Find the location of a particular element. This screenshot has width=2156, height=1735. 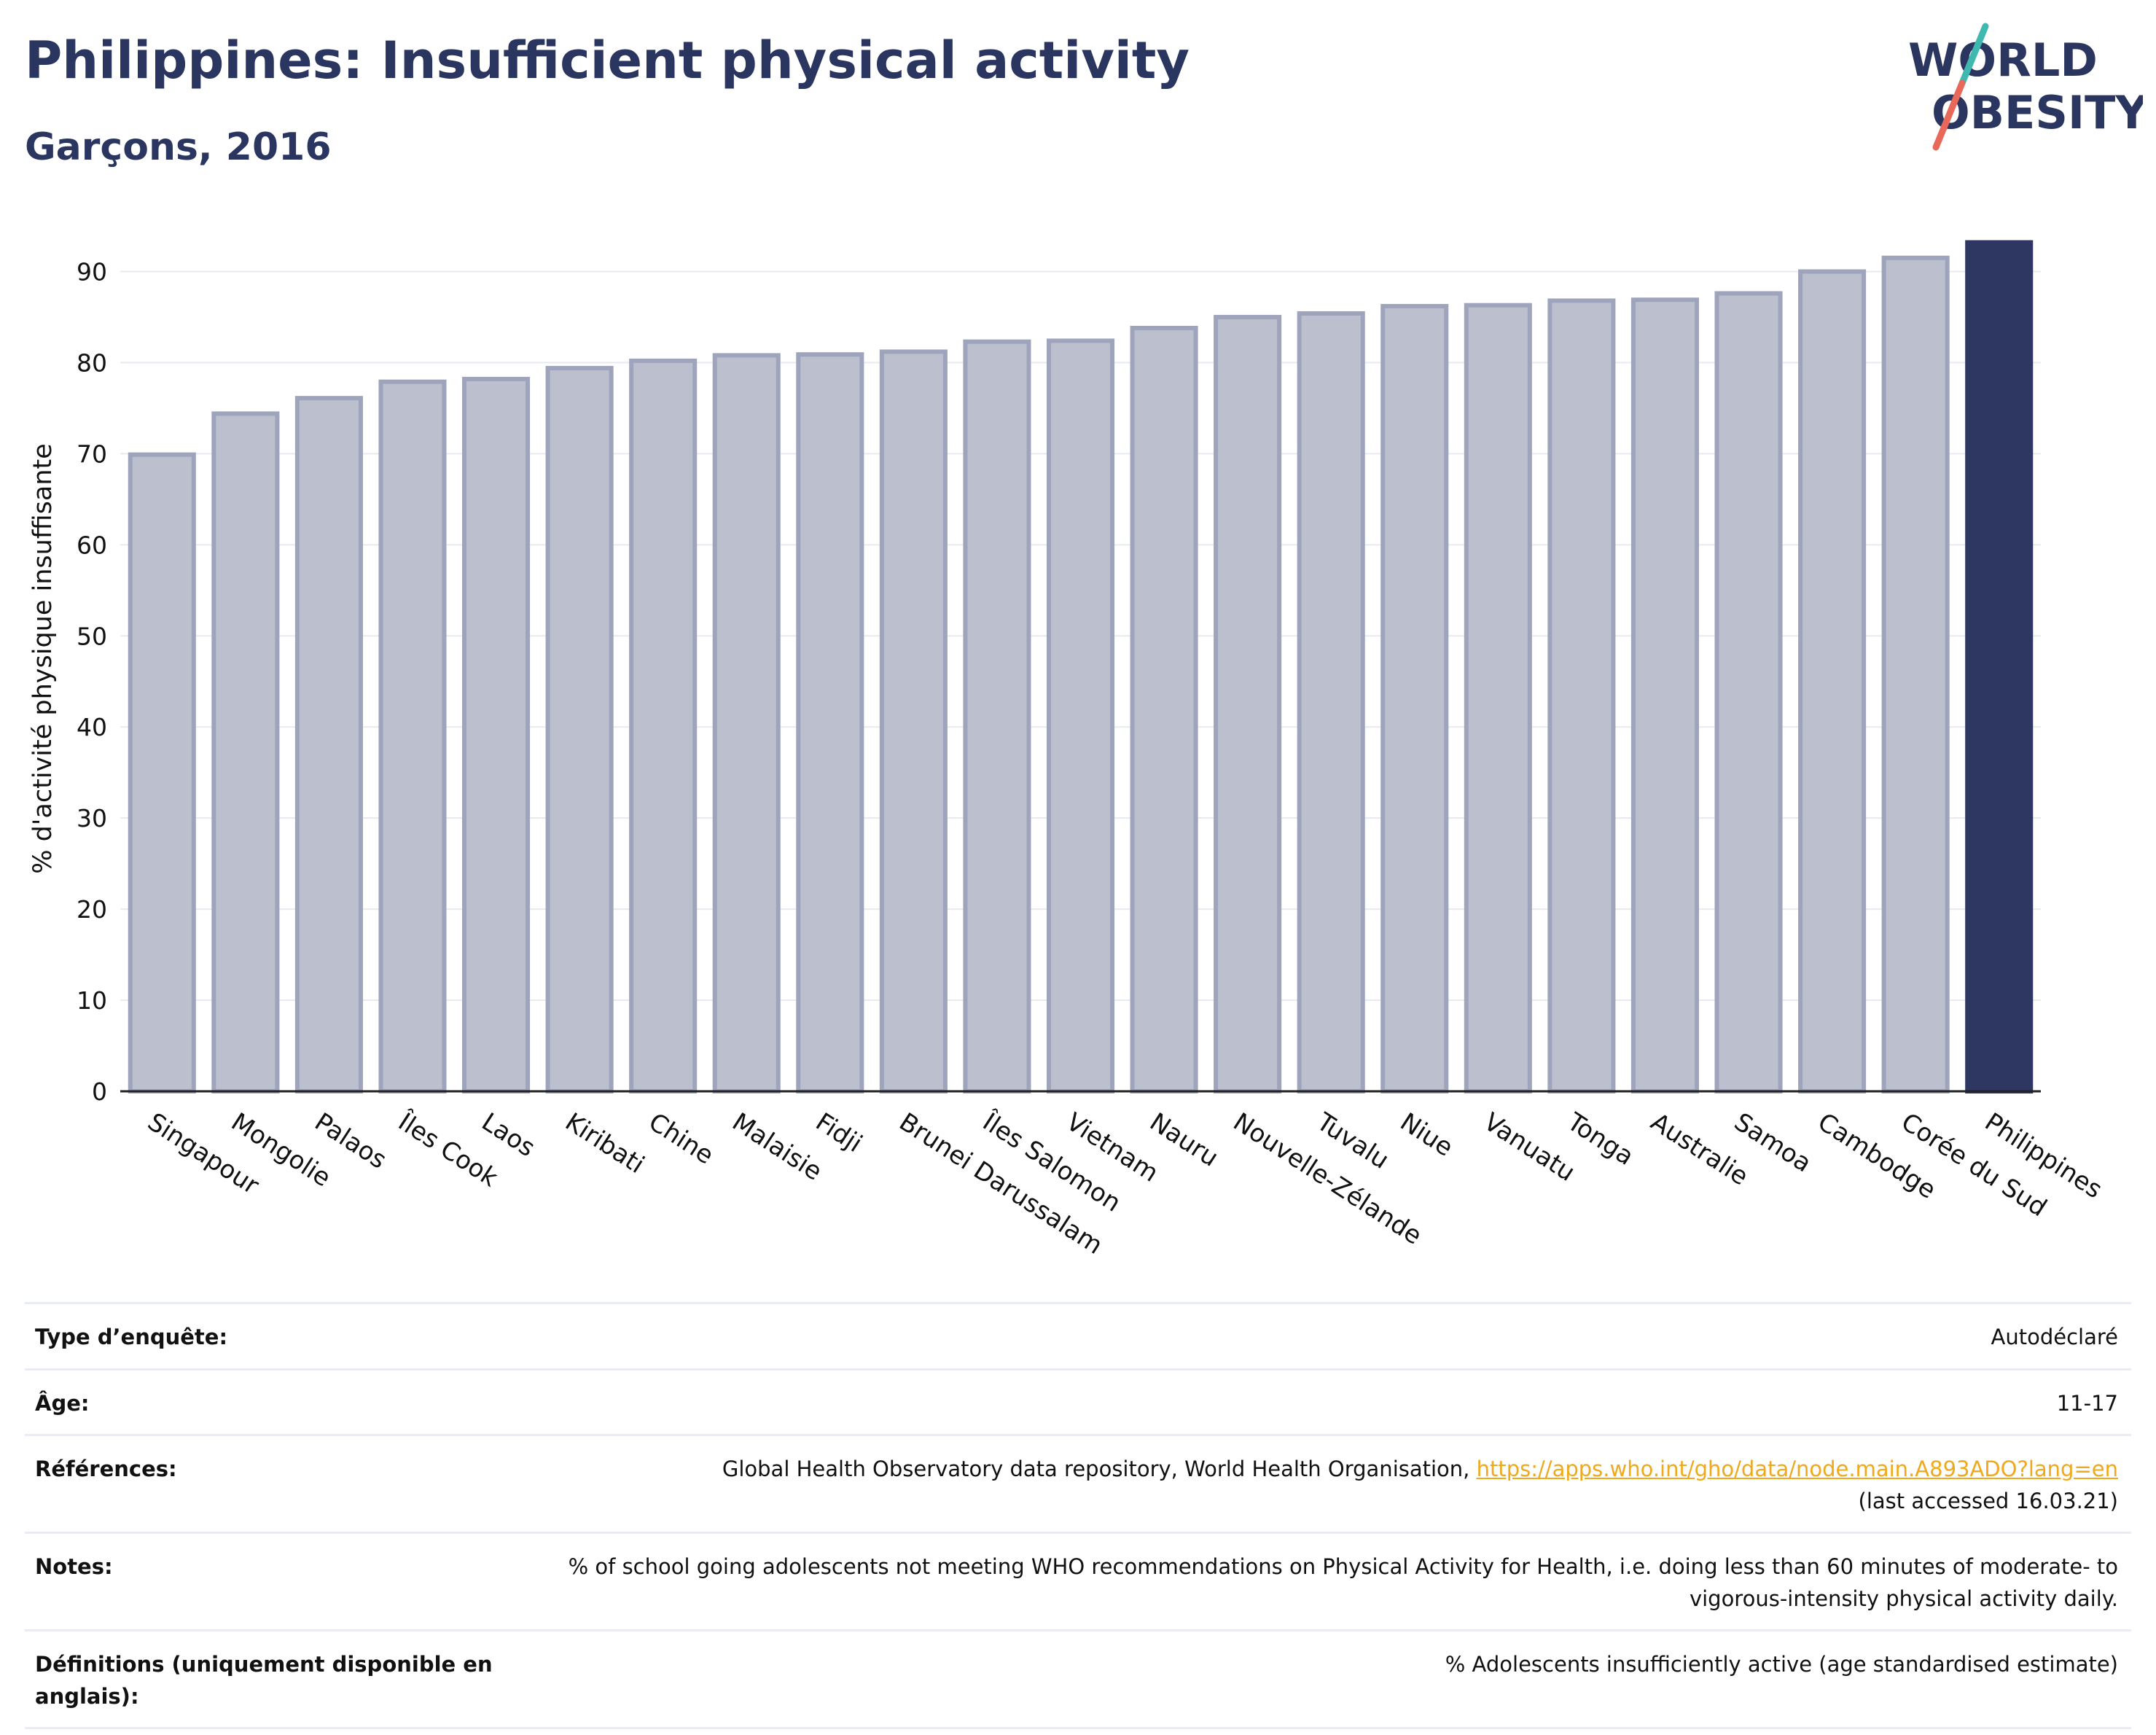

info-row-age: Âge: 11-17 is located at coordinates (1078, 1401).